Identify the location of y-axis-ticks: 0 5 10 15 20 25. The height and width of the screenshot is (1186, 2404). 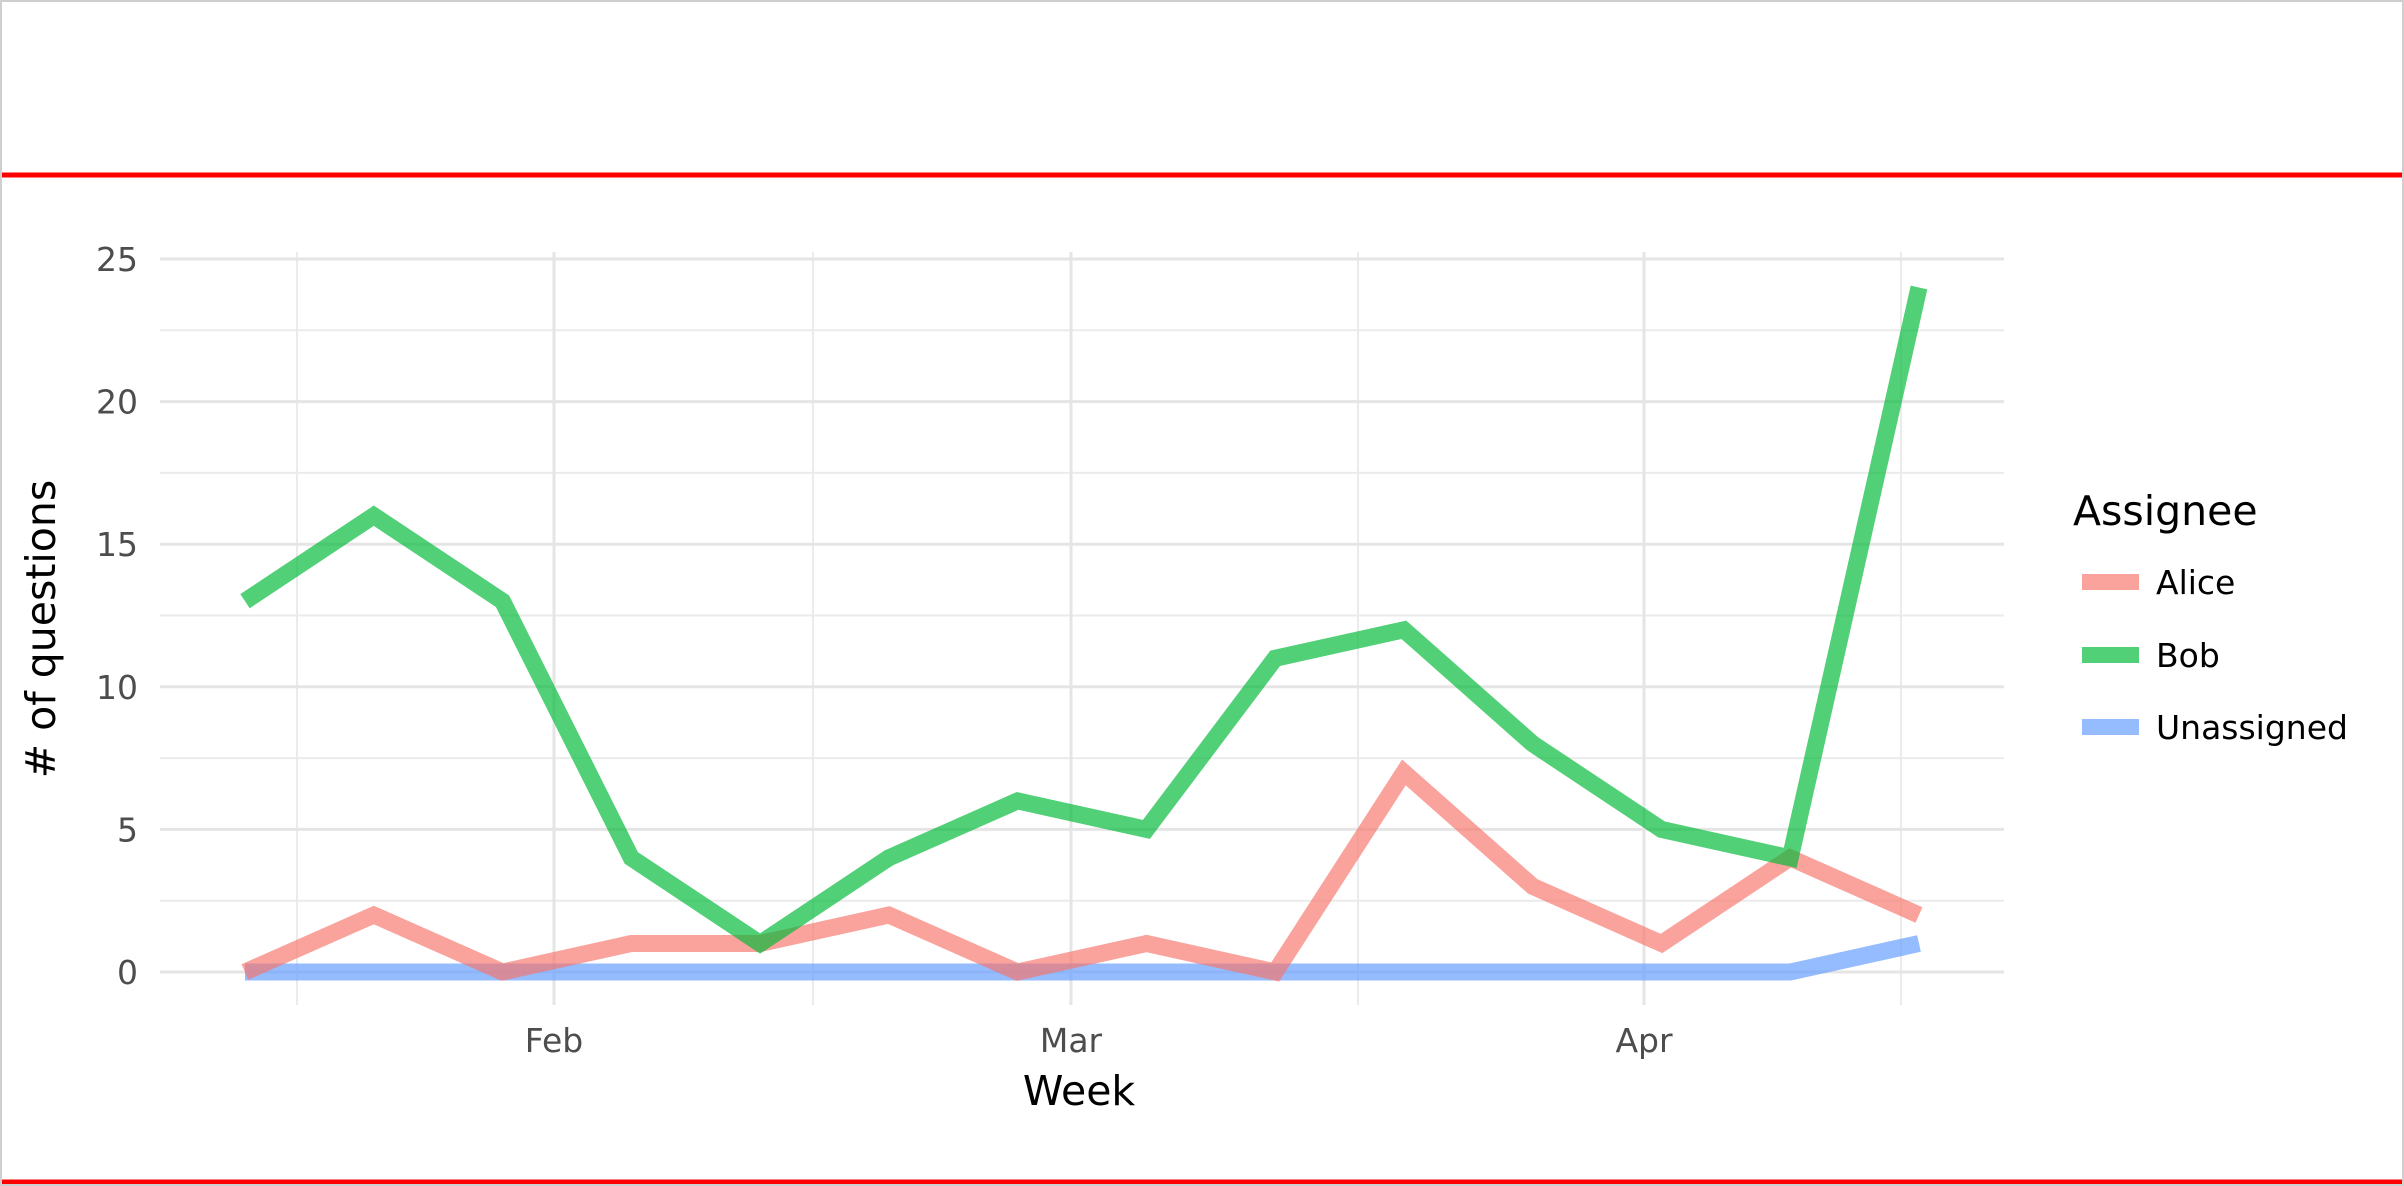
(117, 616).